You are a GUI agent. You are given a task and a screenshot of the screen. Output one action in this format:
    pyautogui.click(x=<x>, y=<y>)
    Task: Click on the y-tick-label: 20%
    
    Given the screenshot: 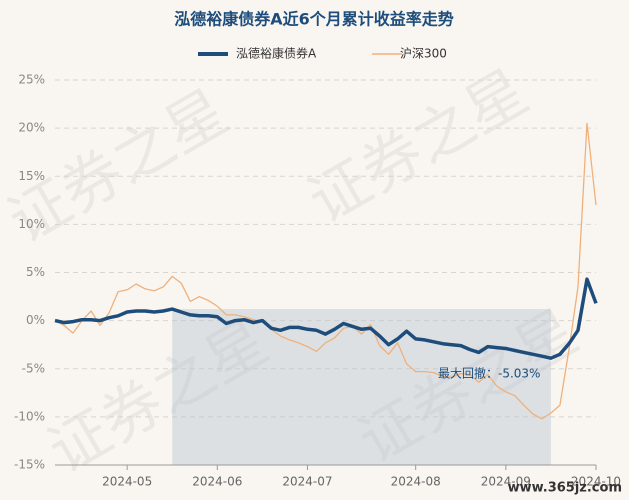 What is the action you would take?
    pyautogui.click(x=31, y=128)
    